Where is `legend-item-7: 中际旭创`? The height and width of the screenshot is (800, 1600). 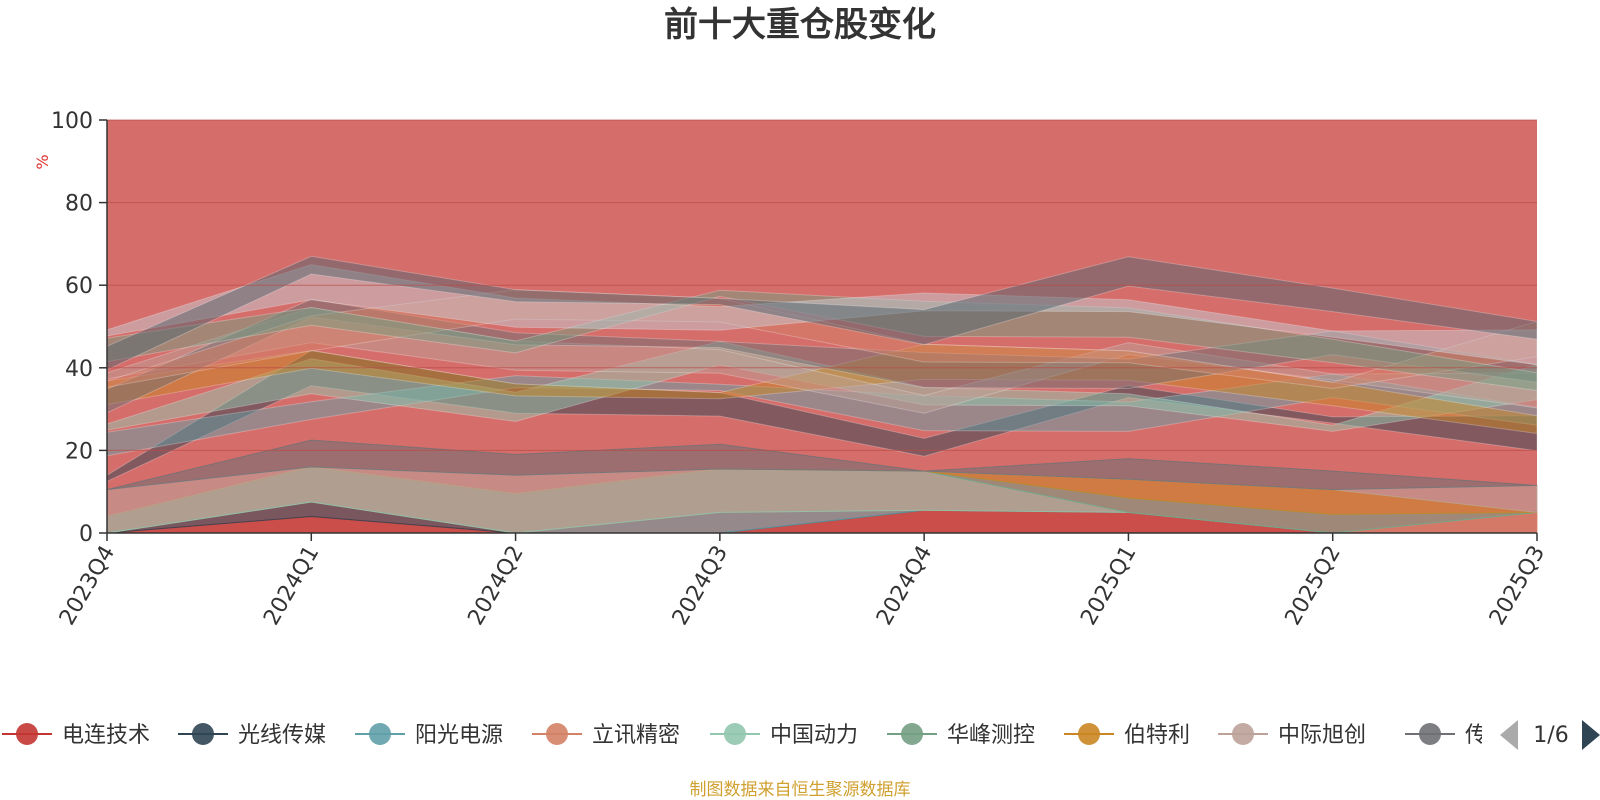 legend-item-7: 中际旭创 is located at coordinates (1292, 735).